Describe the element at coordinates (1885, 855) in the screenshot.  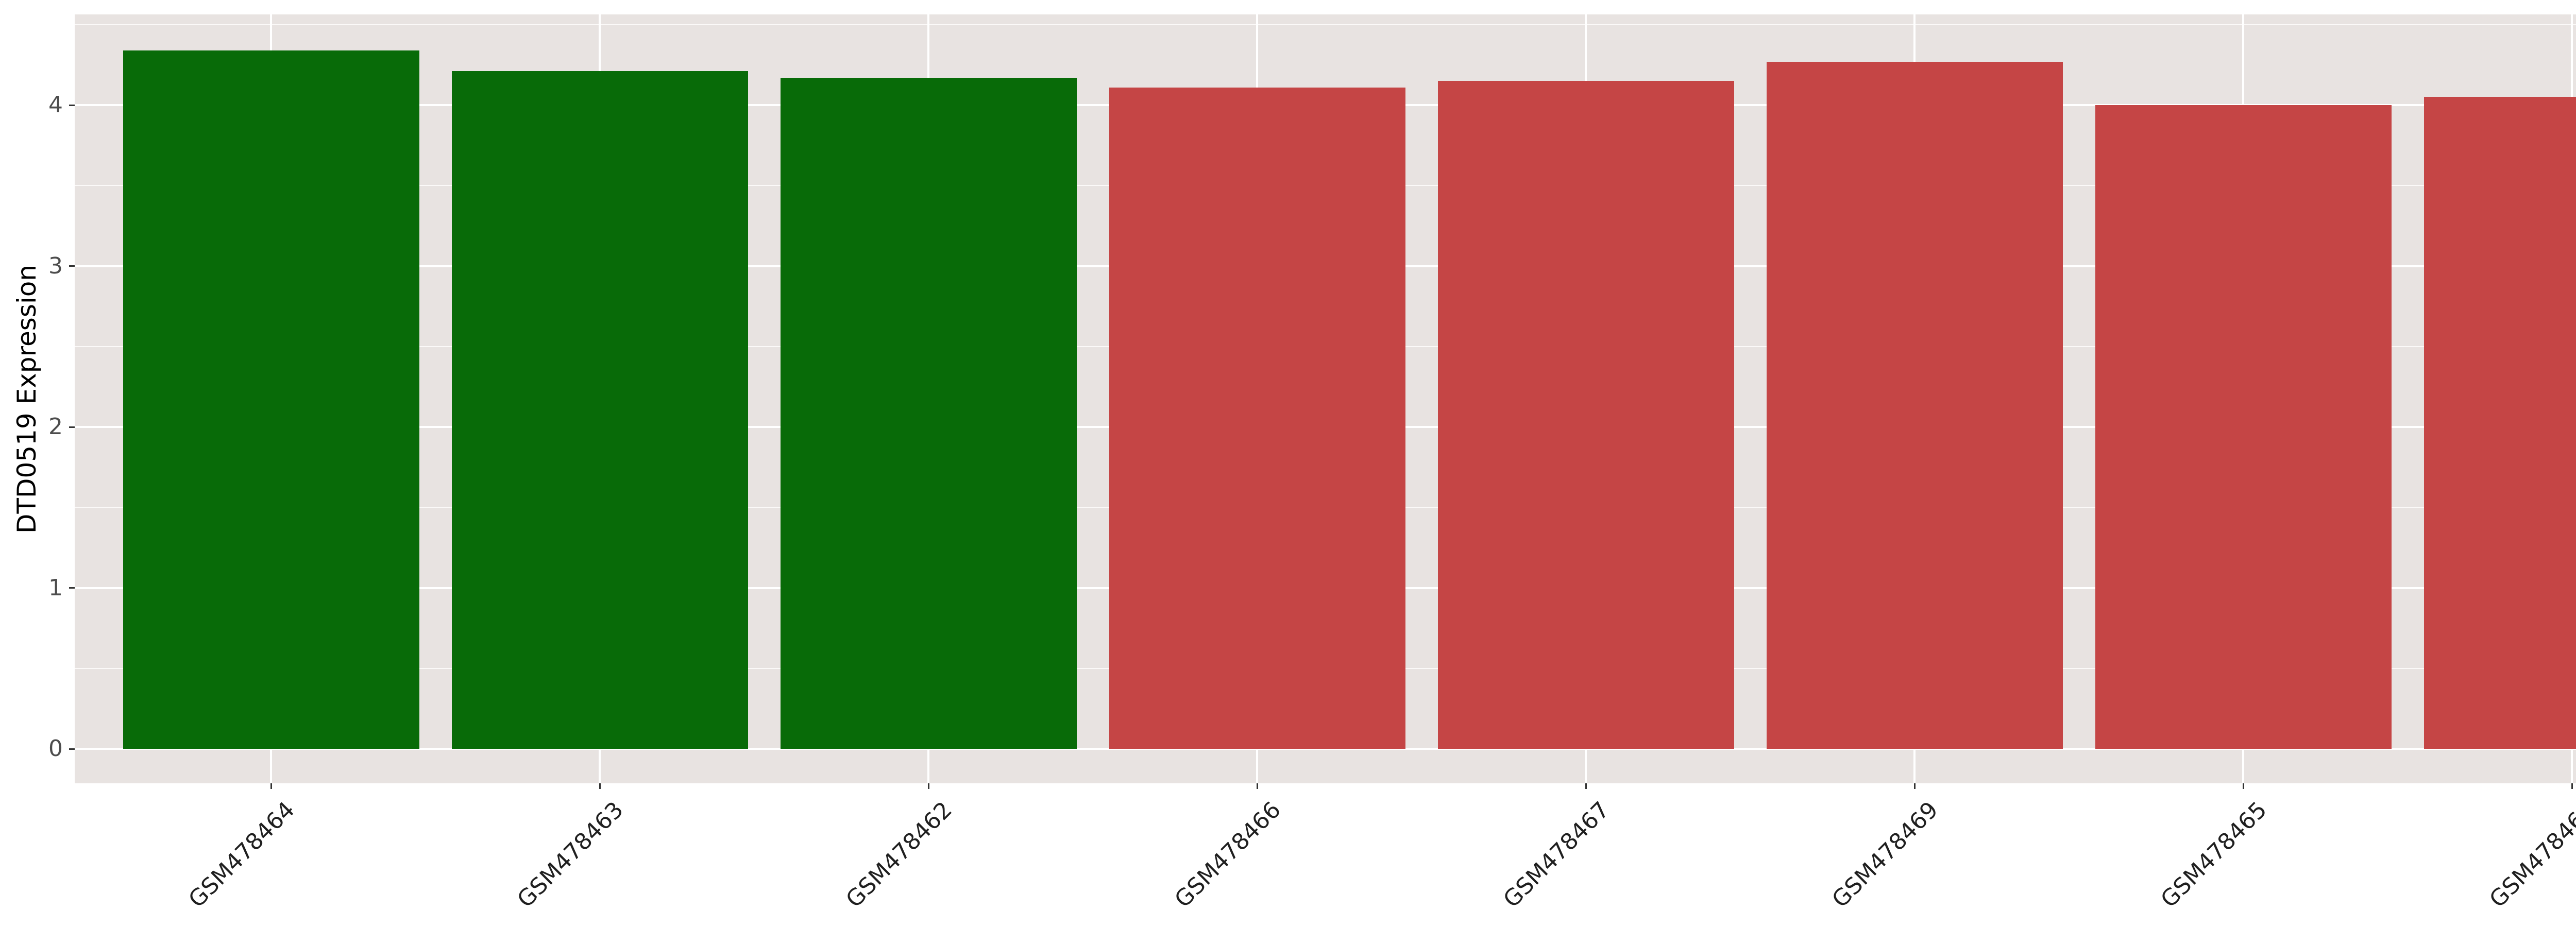
I see `x-tick-label: GSM478469` at that location.